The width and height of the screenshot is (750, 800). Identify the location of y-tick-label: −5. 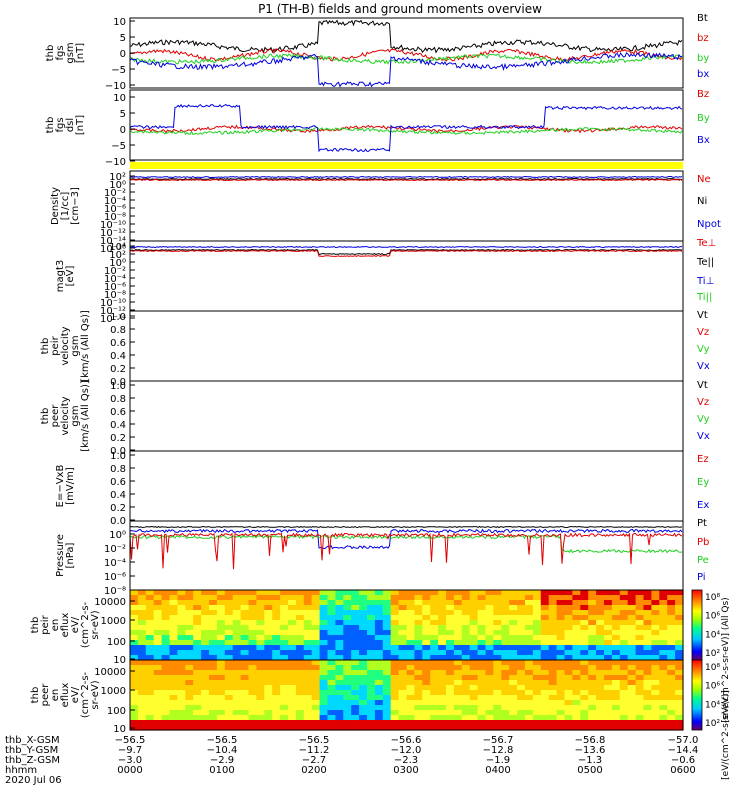
(118, 146).